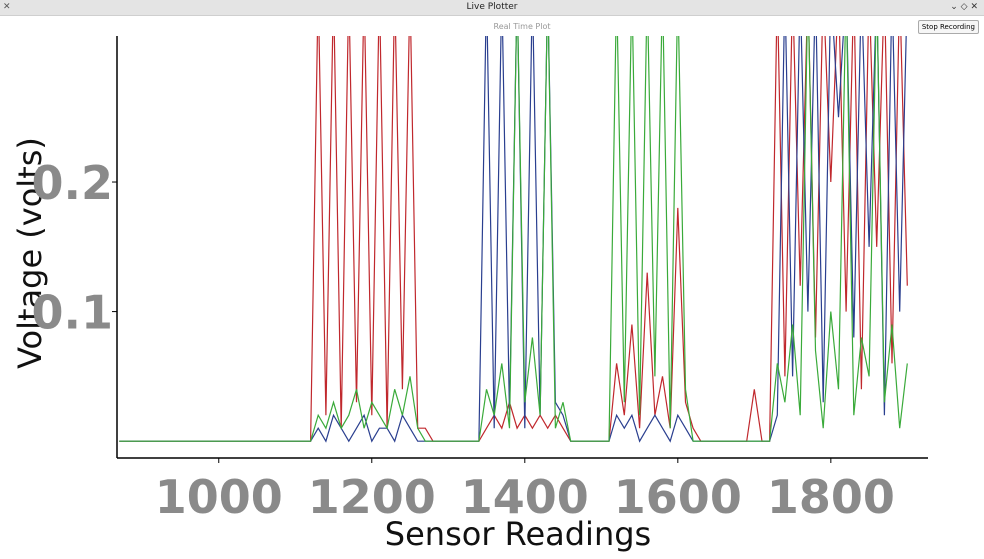  I want to click on app-icon: ✕, so click(7, 7).